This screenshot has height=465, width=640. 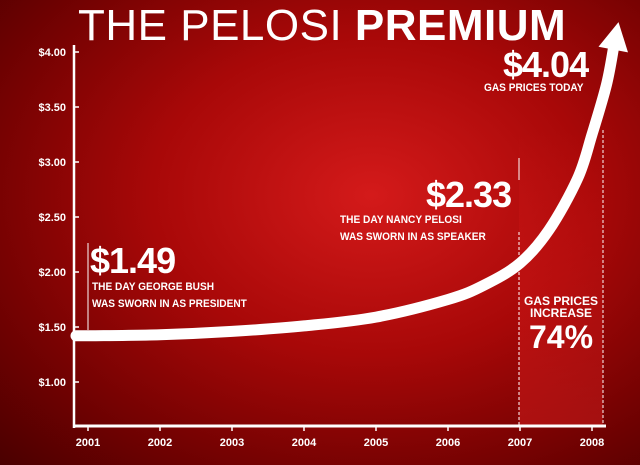 What do you see at coordinates (232, 443) in the screenshot?
I see `x-tick-label: 2003` at bounding box center [232, 443].